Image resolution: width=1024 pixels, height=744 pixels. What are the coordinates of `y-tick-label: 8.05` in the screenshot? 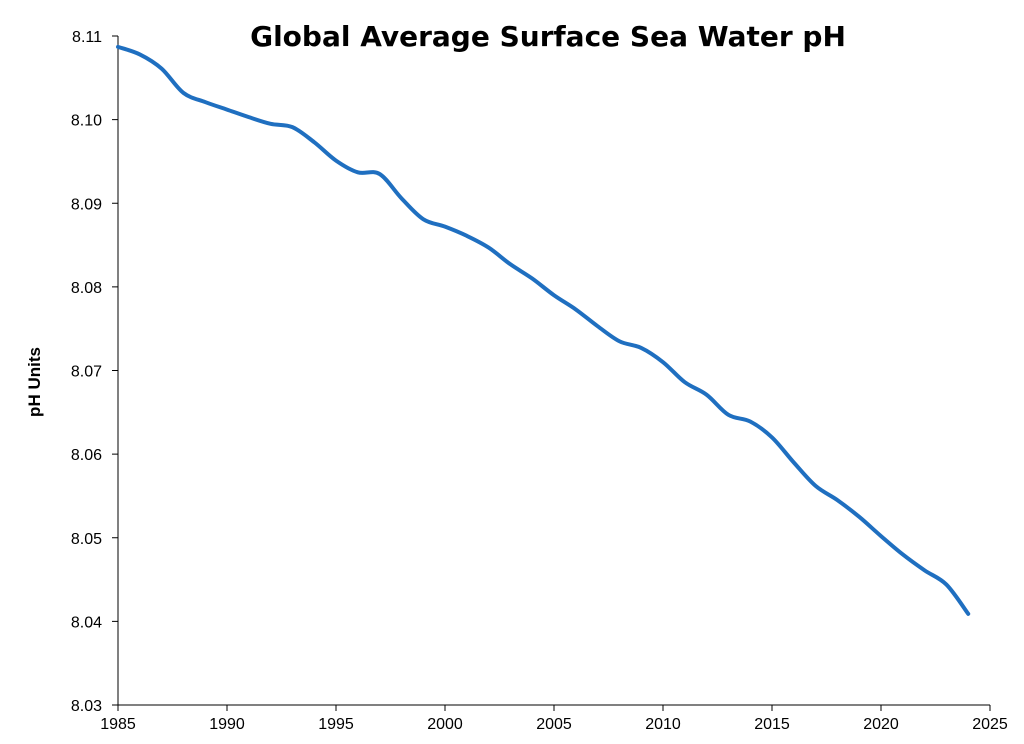 It's located at (86, 539).